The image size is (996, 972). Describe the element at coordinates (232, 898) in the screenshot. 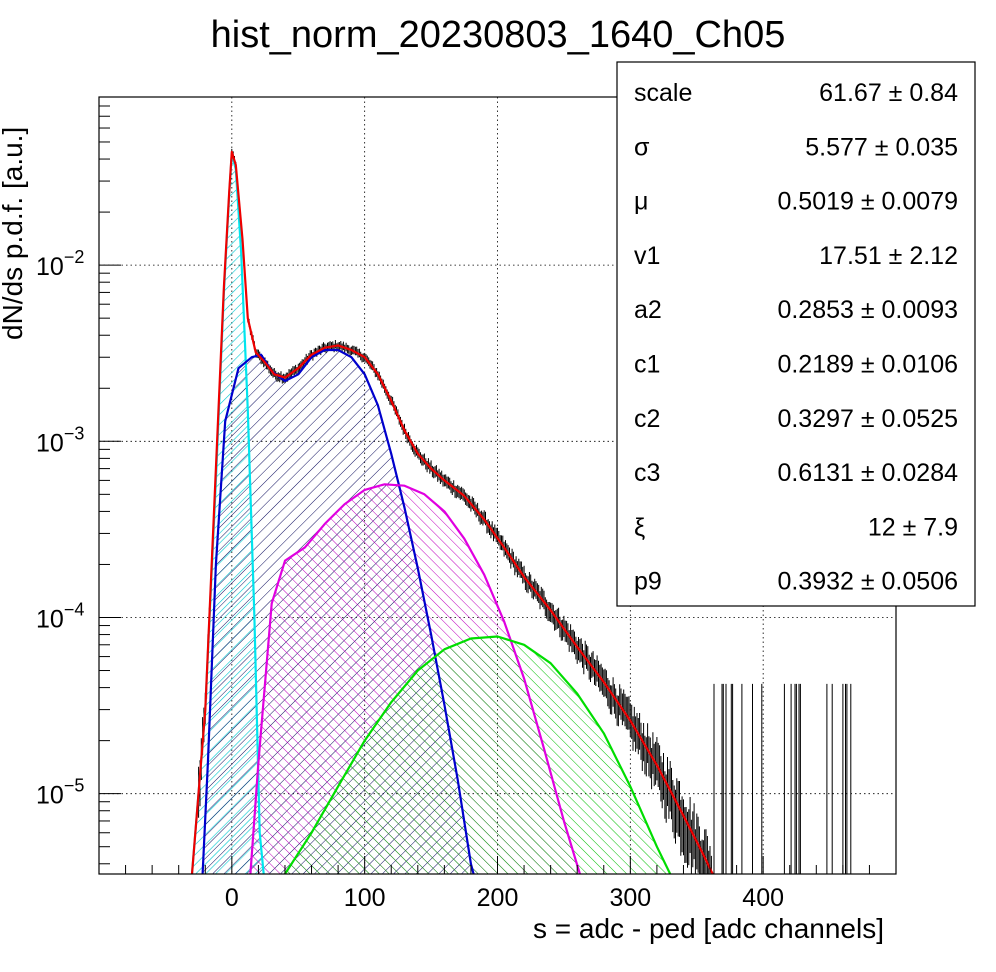

I see `x-tick-label: 0` at that location.